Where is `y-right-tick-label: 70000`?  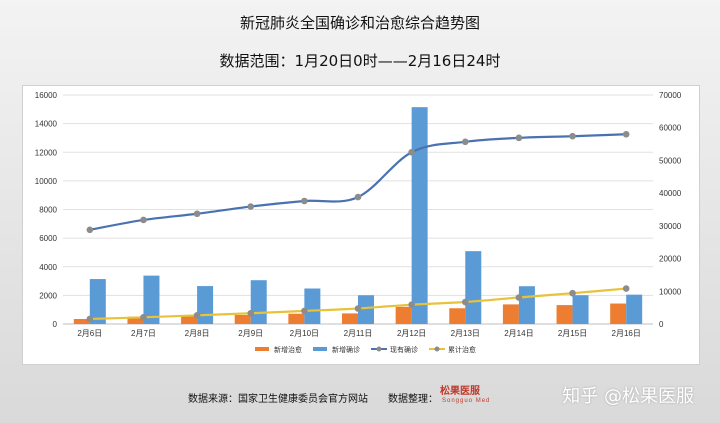 y-right-tick-label: 70000 is located at coordinates (670, 95).